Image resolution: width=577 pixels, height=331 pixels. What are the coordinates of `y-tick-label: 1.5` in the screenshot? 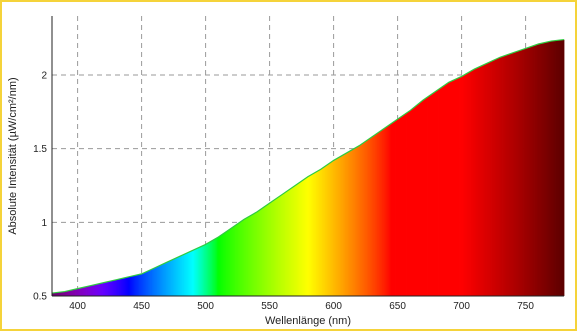 It's located at (40, 149).